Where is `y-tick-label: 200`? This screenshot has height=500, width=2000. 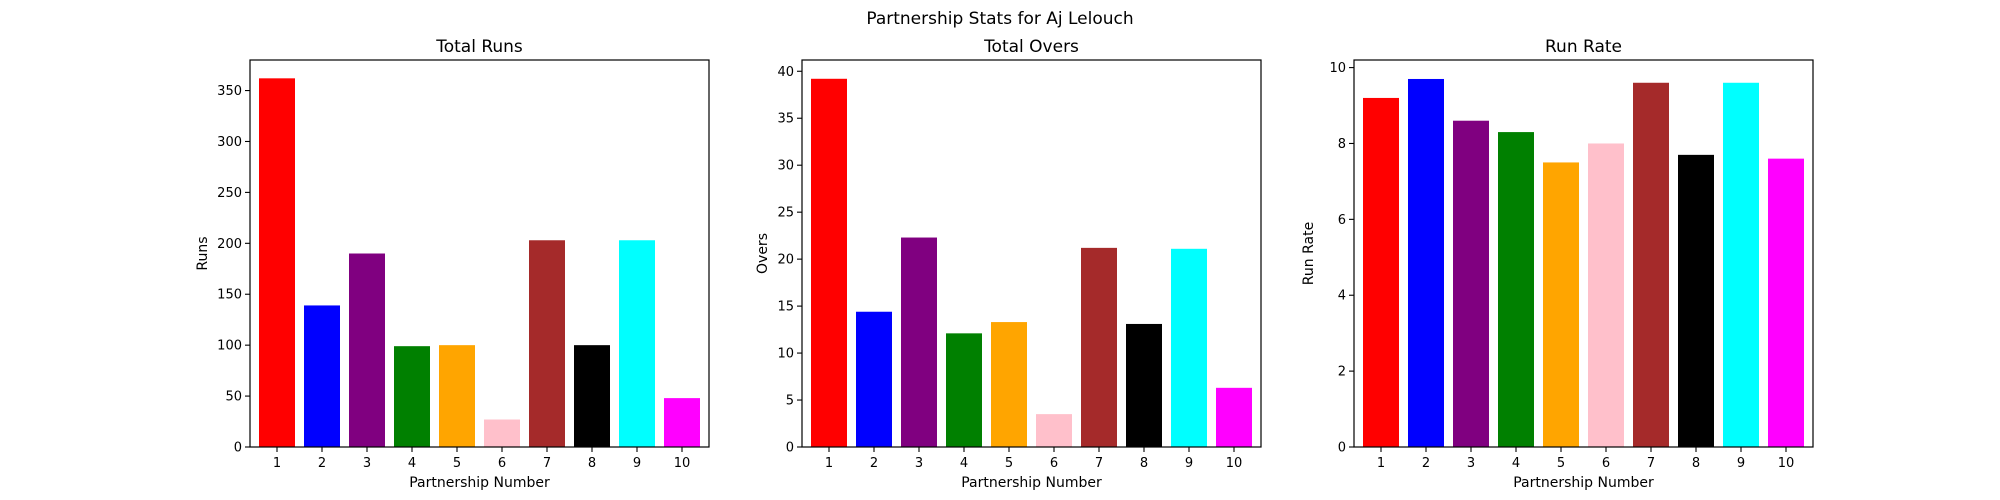 y-tick-label: 200 is located at coordinates (229, 244).